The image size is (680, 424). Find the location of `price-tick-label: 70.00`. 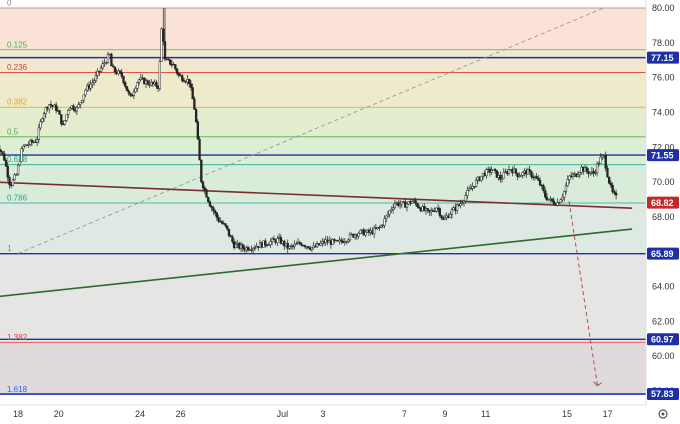

price-tick-label: 70.00 is located at coordinates (663, 182).